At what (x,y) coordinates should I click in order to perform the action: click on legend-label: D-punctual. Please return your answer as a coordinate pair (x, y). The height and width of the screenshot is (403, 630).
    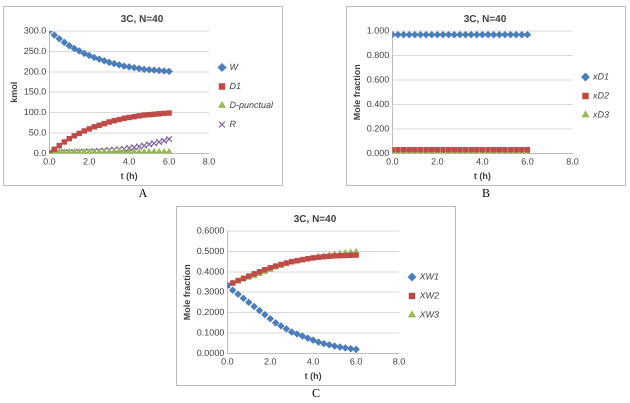
    Looking at the image, I should click on (252, 105).